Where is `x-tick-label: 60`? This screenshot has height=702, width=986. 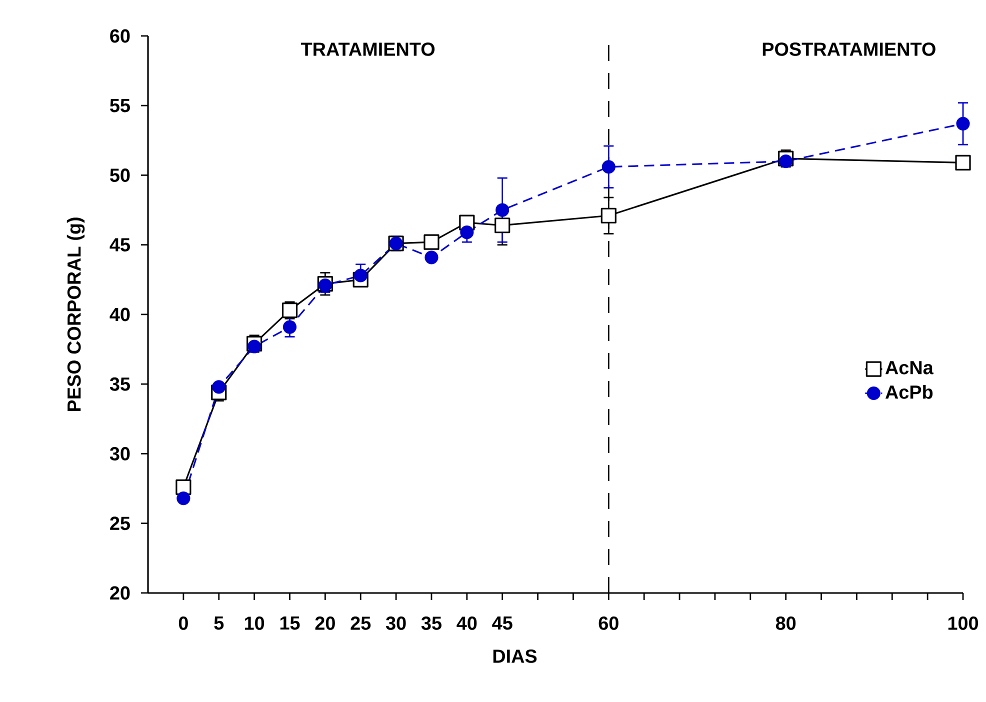 x-tick-label: 60 is located at coordinates (608, 623).